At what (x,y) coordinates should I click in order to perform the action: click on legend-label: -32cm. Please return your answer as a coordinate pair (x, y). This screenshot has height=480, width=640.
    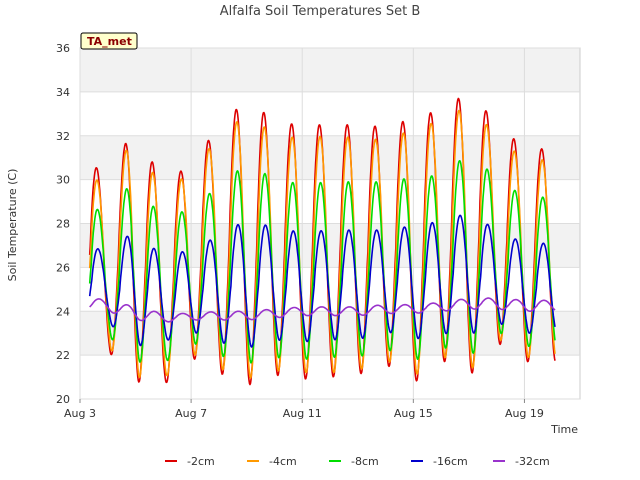
    Looking at the image, I should click on (532, 461).